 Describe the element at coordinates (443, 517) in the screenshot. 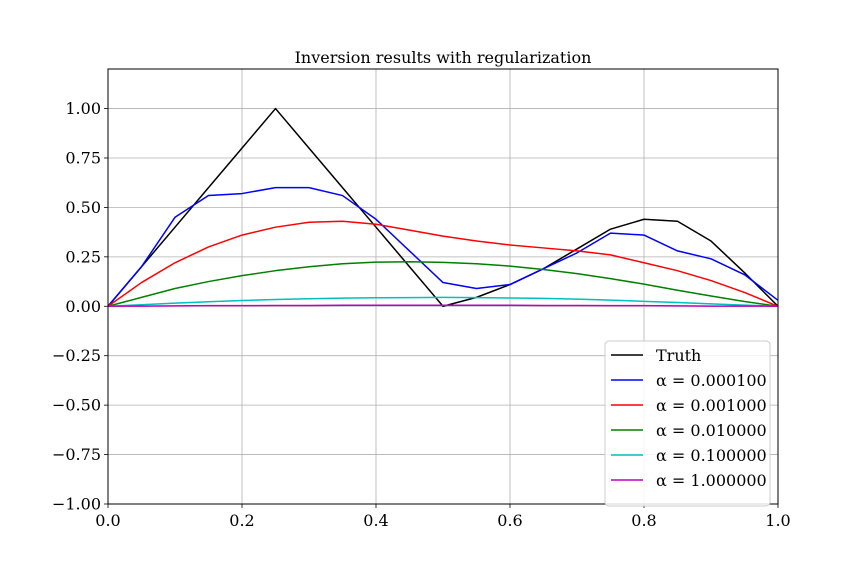

I see `x-axis: 0.0 0.2 0.4 0.6 0.8 1.0` at that location.